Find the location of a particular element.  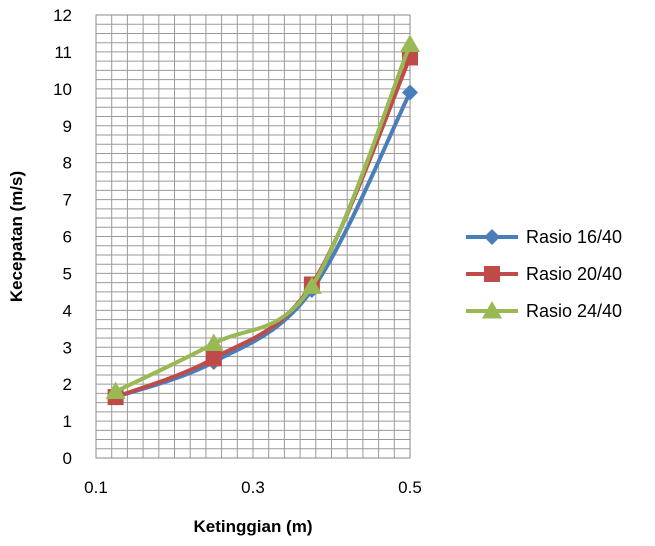

y-tick-label: 9 is located at coordinates (67, 126).